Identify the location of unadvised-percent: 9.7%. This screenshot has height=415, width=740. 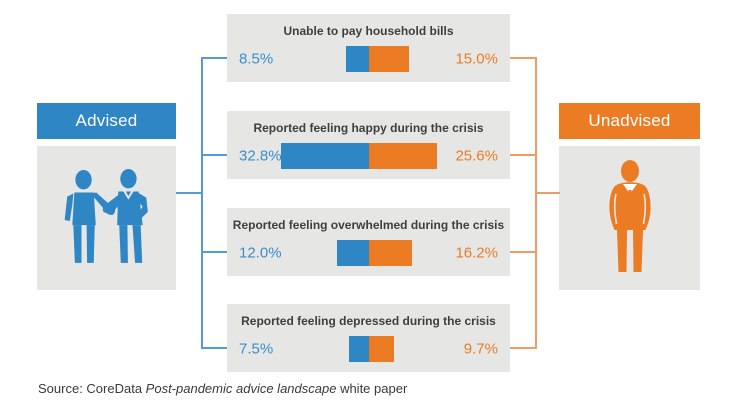
(480, 349).